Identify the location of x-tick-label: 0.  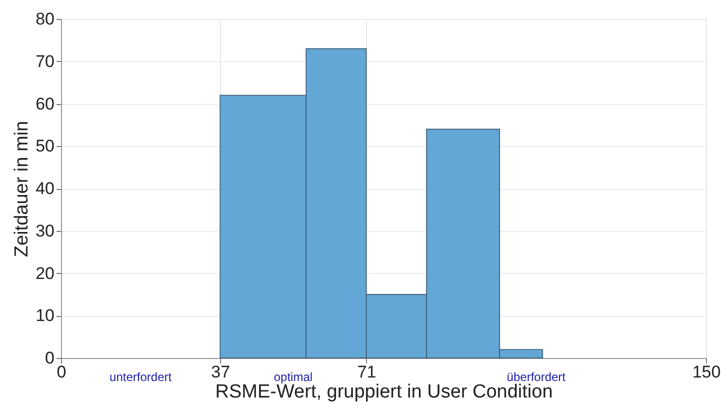
(61, 372).